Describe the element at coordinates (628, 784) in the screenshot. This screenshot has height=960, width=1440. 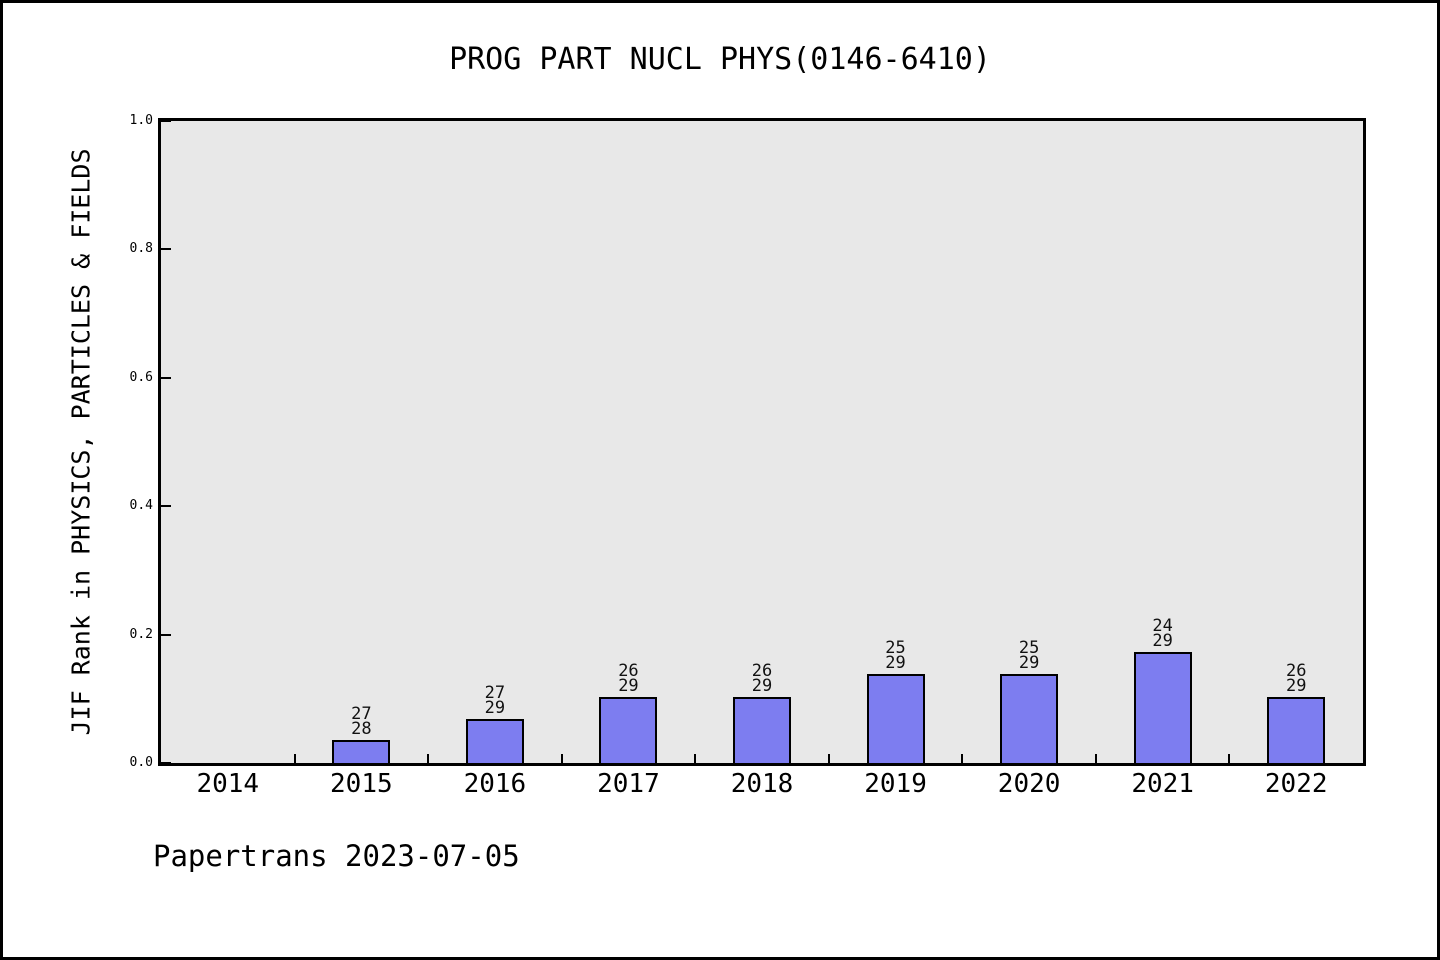
I see `x-tick-label: 2017` at that location.